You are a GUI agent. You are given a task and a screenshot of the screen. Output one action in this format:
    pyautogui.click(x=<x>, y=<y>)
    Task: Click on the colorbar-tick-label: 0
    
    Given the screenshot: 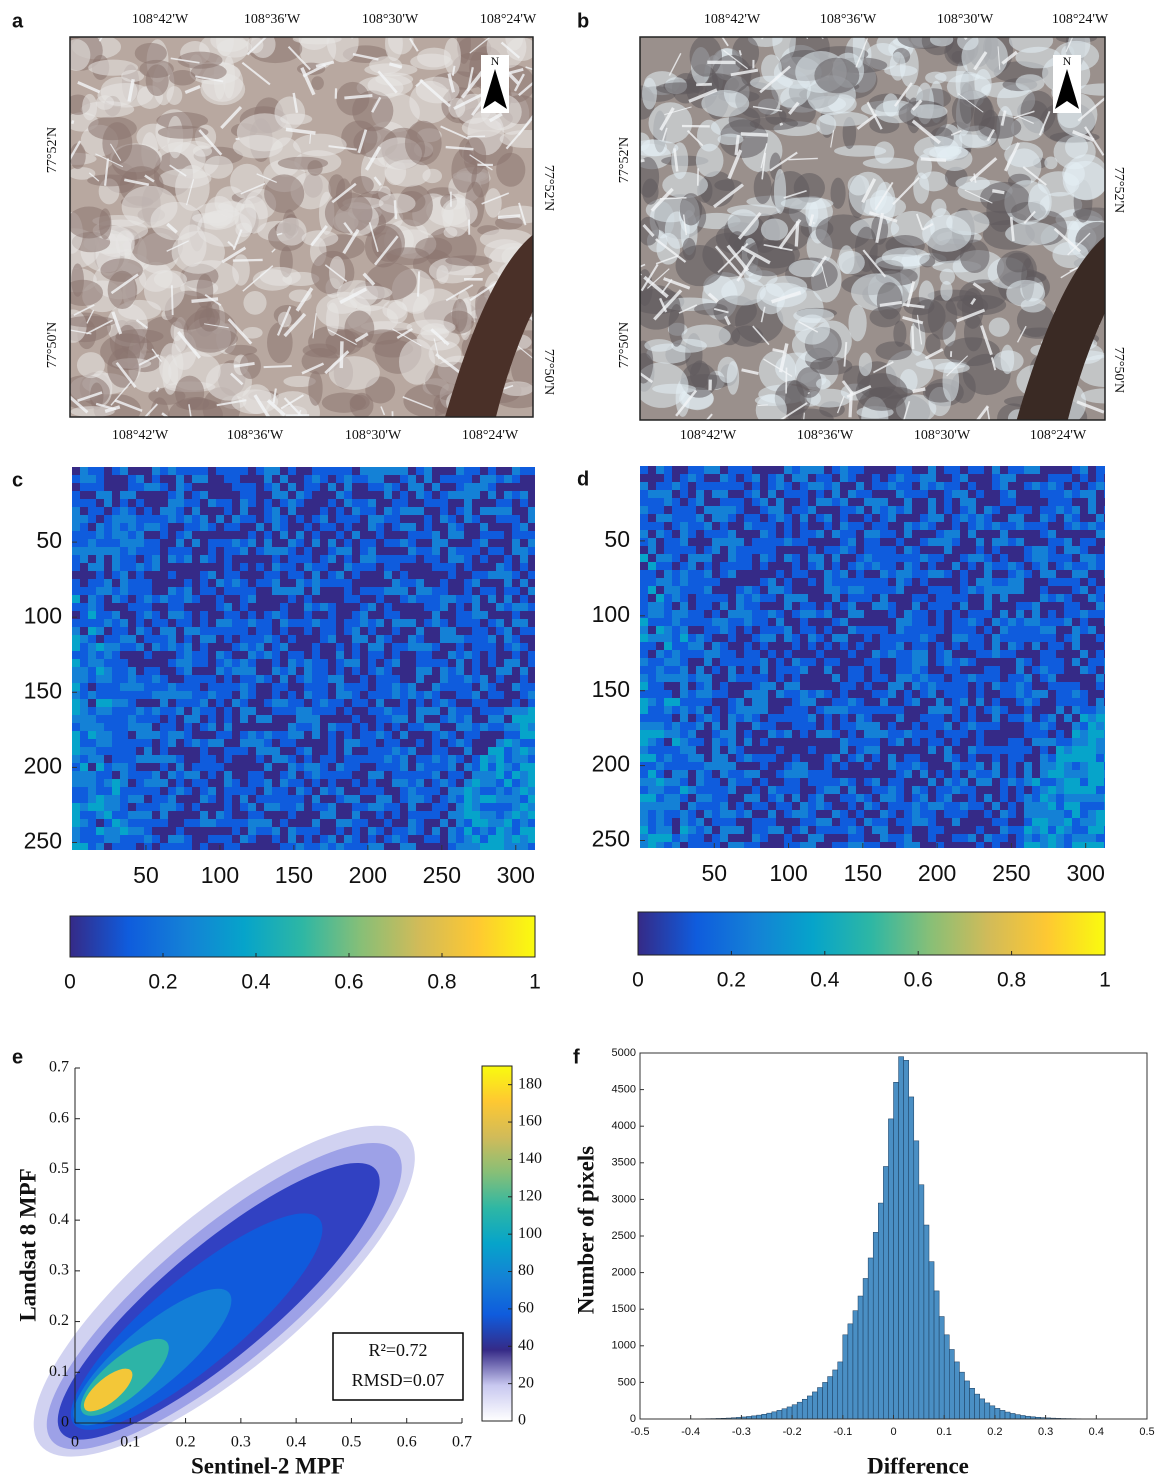 What is the action you would take?
    pyautogui.click(x=70, y=982)
    